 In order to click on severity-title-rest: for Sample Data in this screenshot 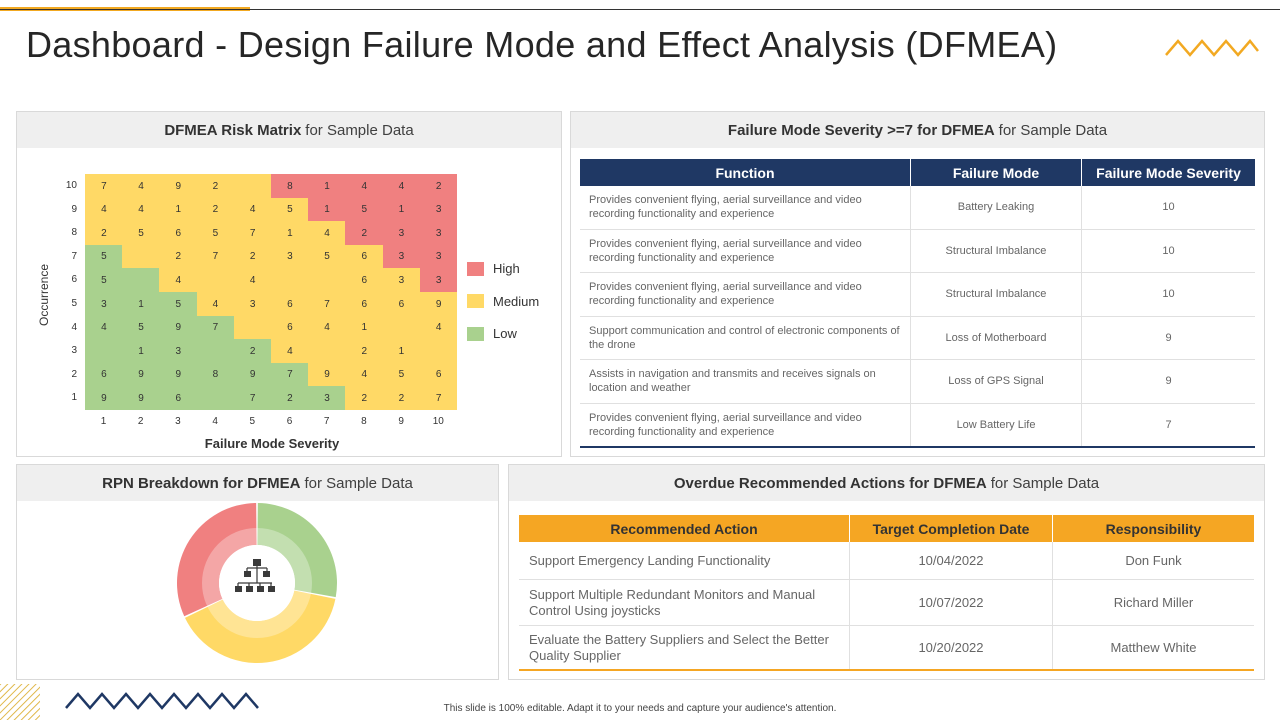, I will do `click(1053, 130)`.